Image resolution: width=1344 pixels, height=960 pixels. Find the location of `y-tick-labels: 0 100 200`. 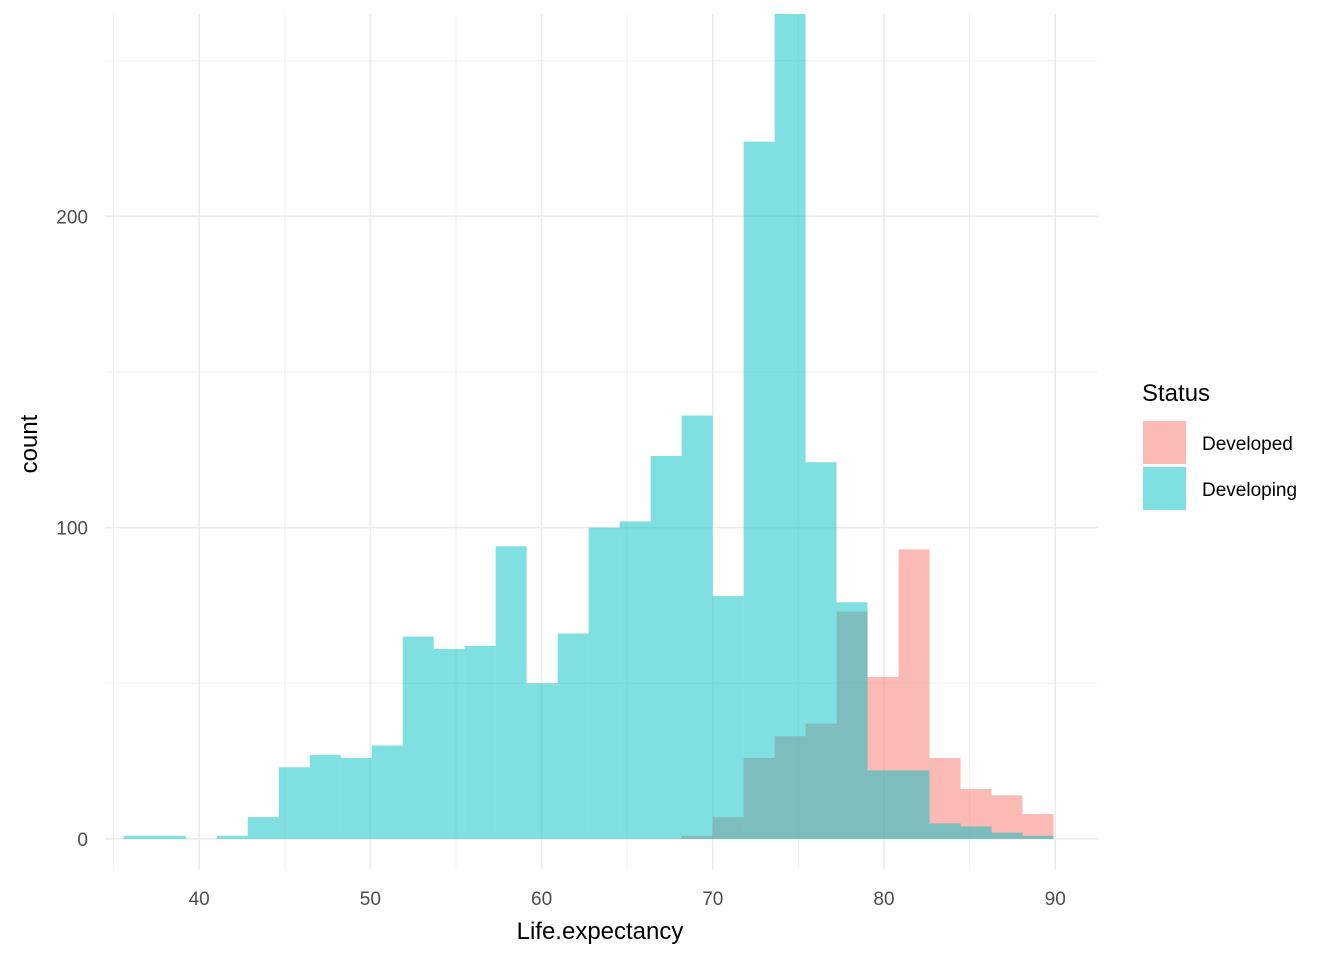

y-tick-labels: 0 100 200 is located at coordinates (72, 529).